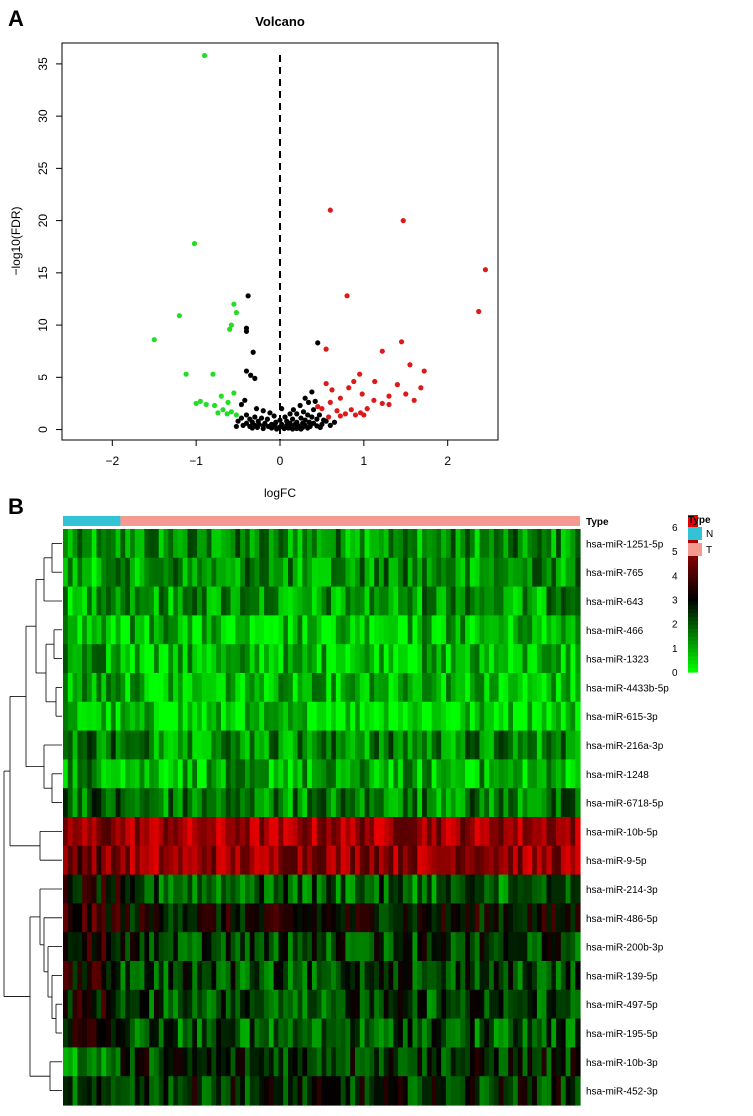 The height and width of the screenshot is (1116, 753). I want to click on color-scale-swatch, so click(693, 541).